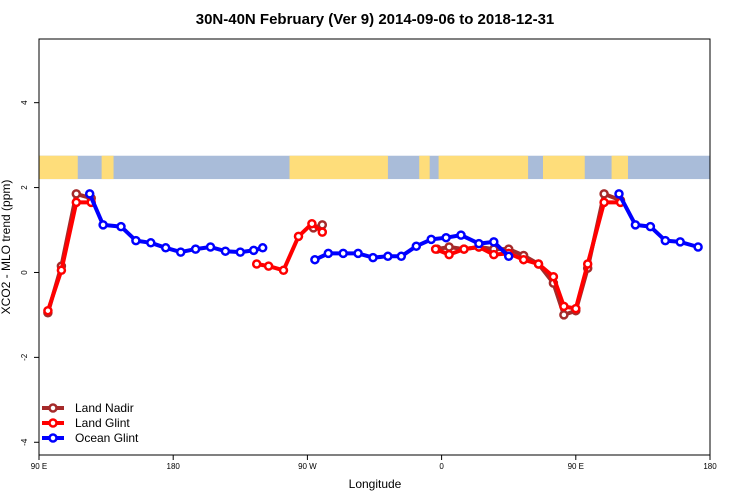 The image size is (750, 500). I want to click on y-axis-label: XCO2 - MLO trend (ppm), so click(6, 247).